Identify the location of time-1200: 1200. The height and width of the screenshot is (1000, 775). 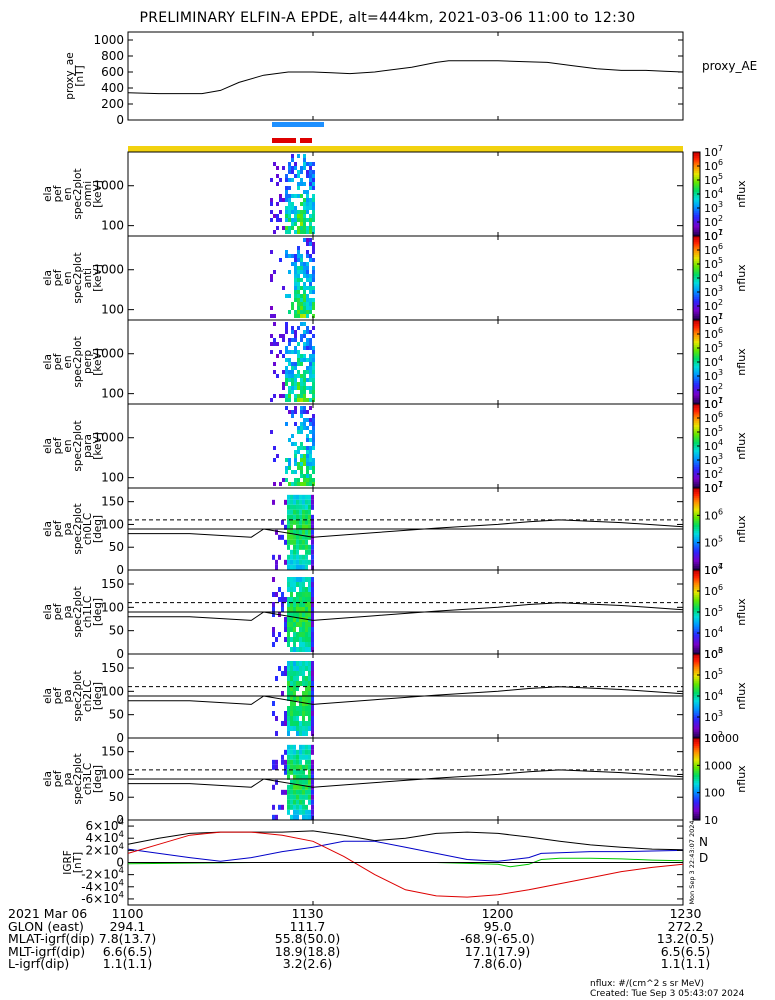
(497, 913).